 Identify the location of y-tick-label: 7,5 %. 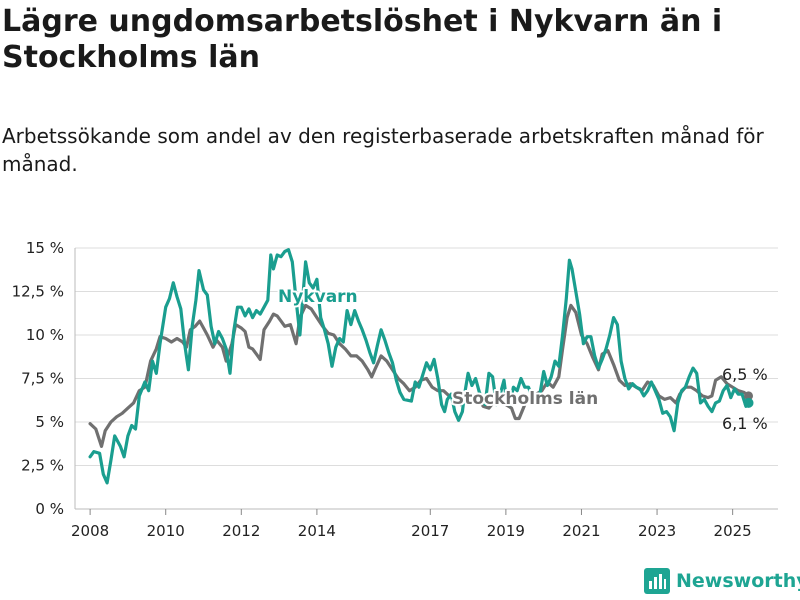
(42, 379).